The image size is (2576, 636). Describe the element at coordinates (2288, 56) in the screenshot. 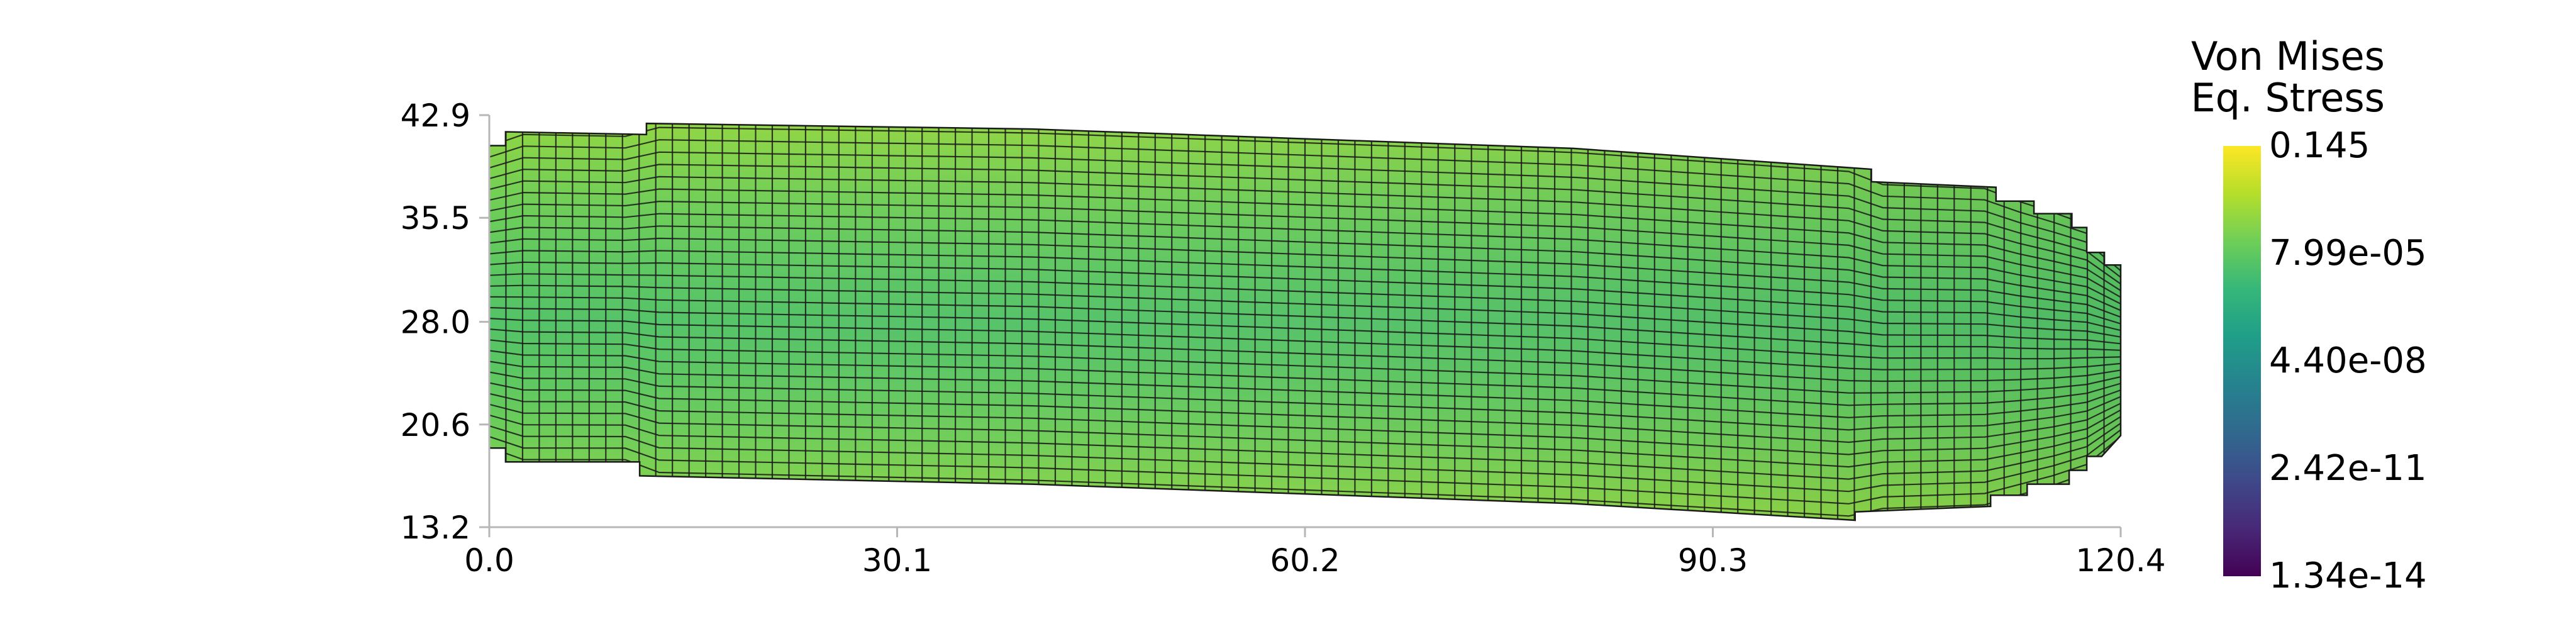

I see `colorbar-title-line-1: Von Mises` at that location.